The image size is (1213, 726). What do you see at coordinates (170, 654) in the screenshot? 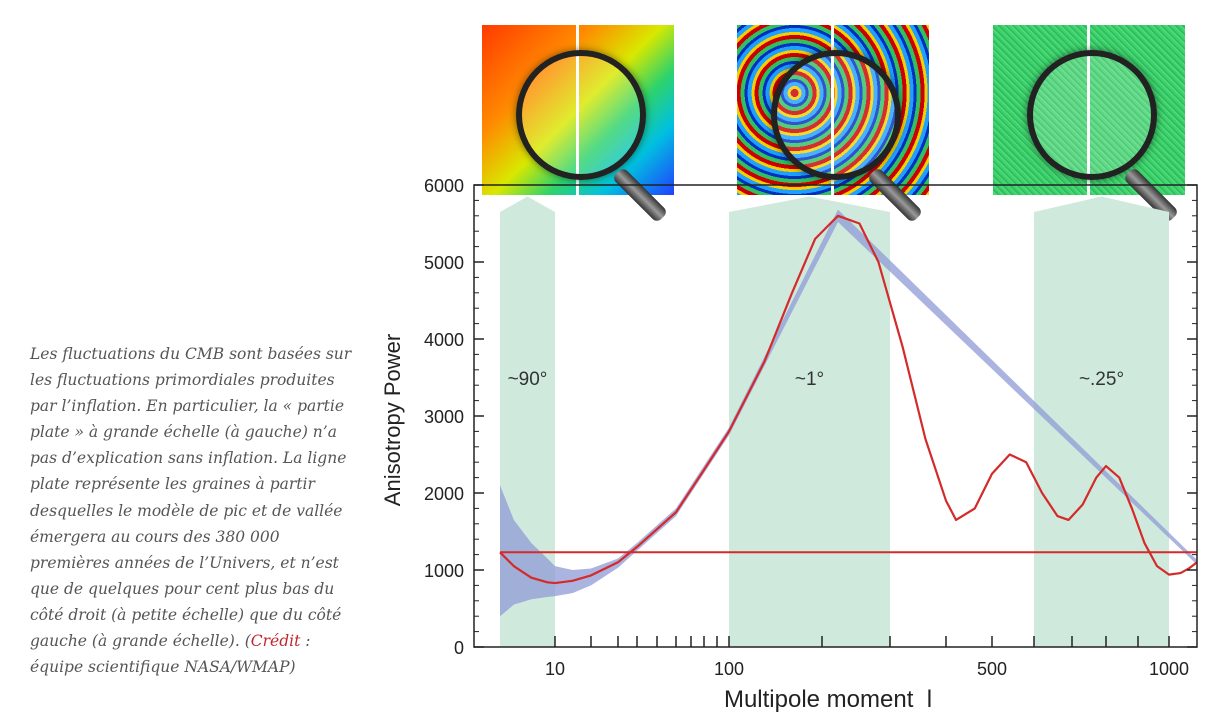
I see `caption-credit-text: : équipe scientifique NASA/WMAP)` at bounding box center [170, 654].